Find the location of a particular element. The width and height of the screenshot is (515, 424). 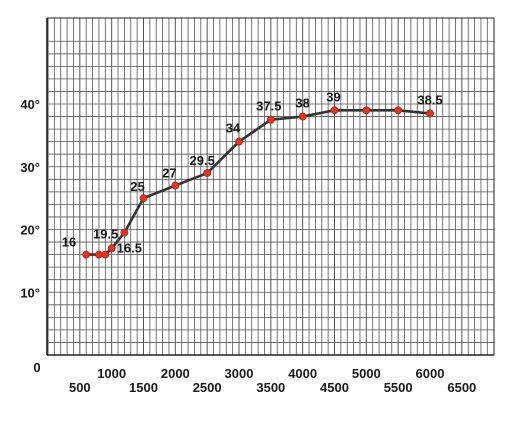

x-tick-label: 3500 is located at coordinates (270, 387).